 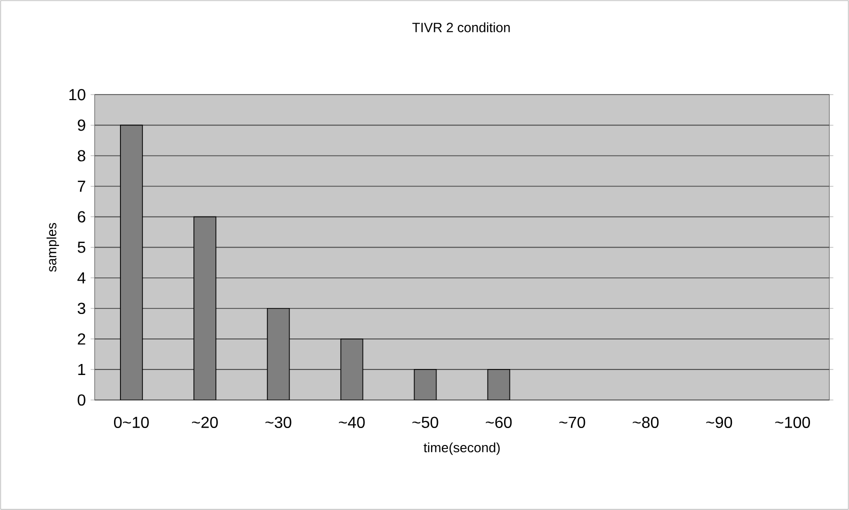 I want to click on y-tick-label: 5, so click(x=82, y=247).